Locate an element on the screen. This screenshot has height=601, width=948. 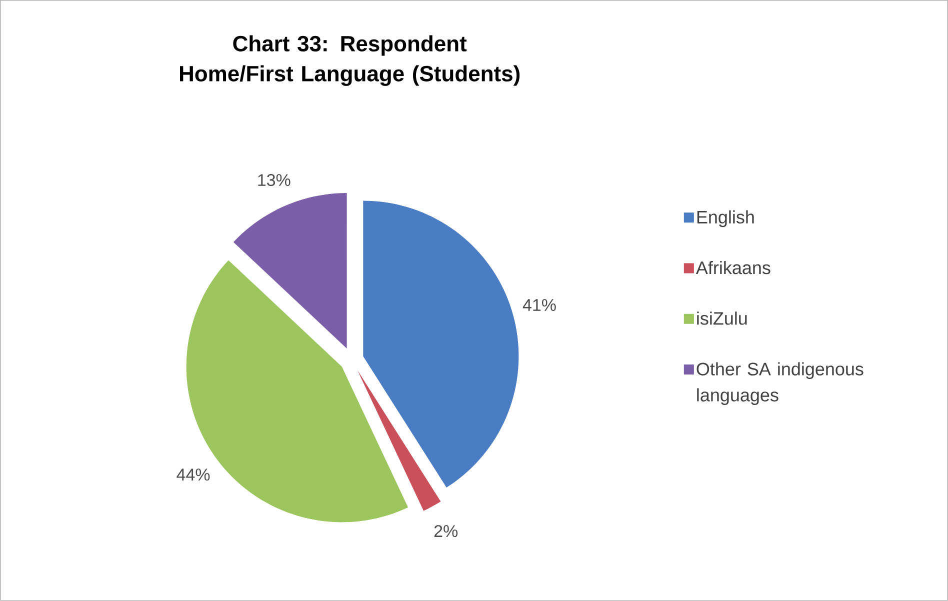
data-label: 44% is located at coordinates (193, 474).